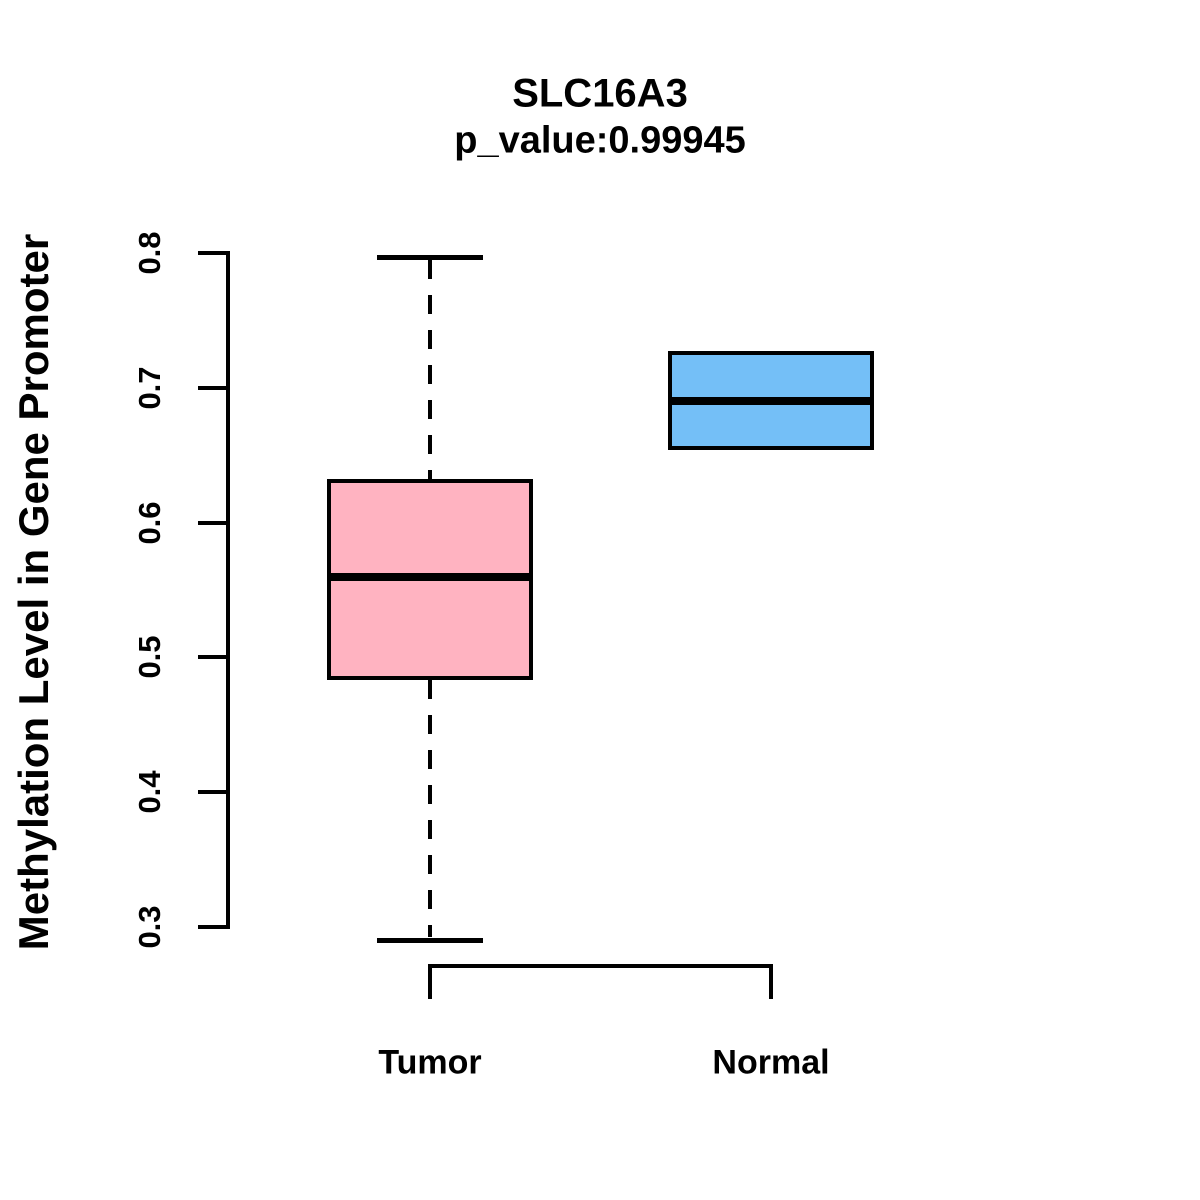 The image size is (1200, 1200). What do you see at coordinates (149, 523) in the screenshot?
I see `y-tick-label: 0.6` at bounding box center [149, 523].